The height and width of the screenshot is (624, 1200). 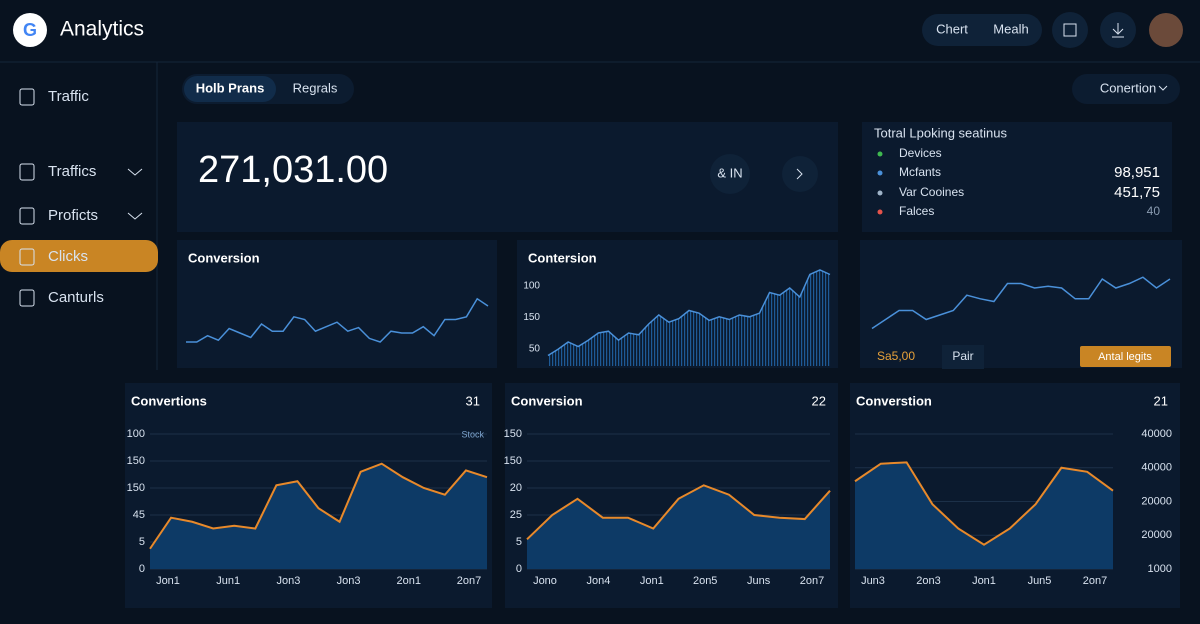 What do you see at coordinates (894, 400) in the screenshot?
I see `chart-title: Converstion` at bounding box center [894, 400].